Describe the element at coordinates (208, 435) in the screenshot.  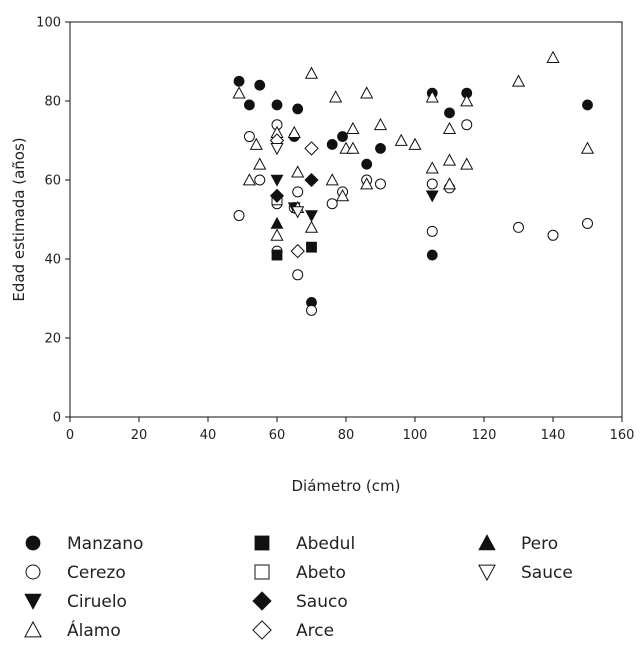
I see `x-tick-label: 40` at that location.